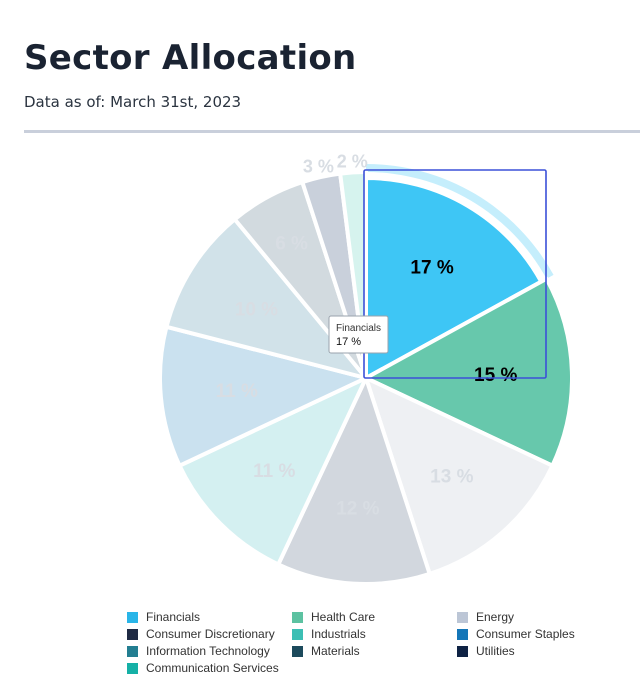  I want to click on legend-item-consumer-staples: Consumer Staples, so click(539, 634).